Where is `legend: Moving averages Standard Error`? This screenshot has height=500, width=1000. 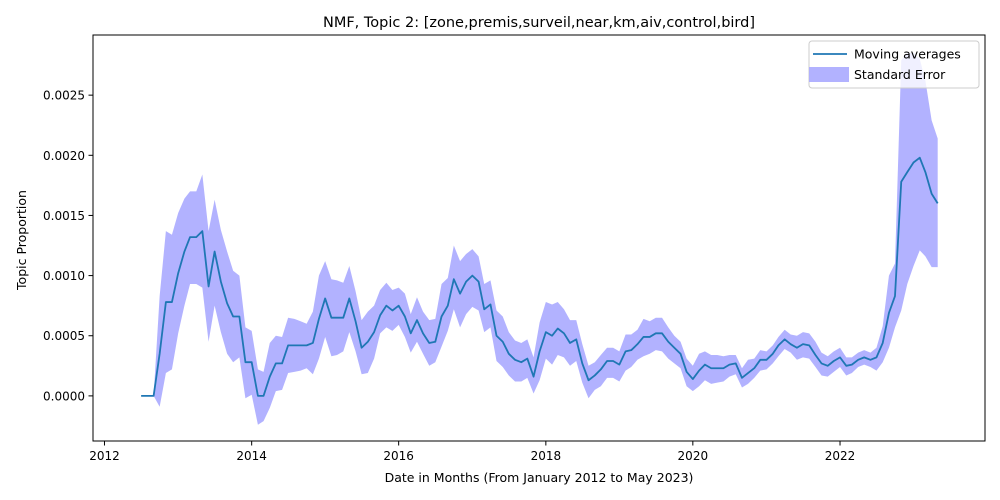
legend: Moving averages Standard Error is located at coordinates (894, 64).